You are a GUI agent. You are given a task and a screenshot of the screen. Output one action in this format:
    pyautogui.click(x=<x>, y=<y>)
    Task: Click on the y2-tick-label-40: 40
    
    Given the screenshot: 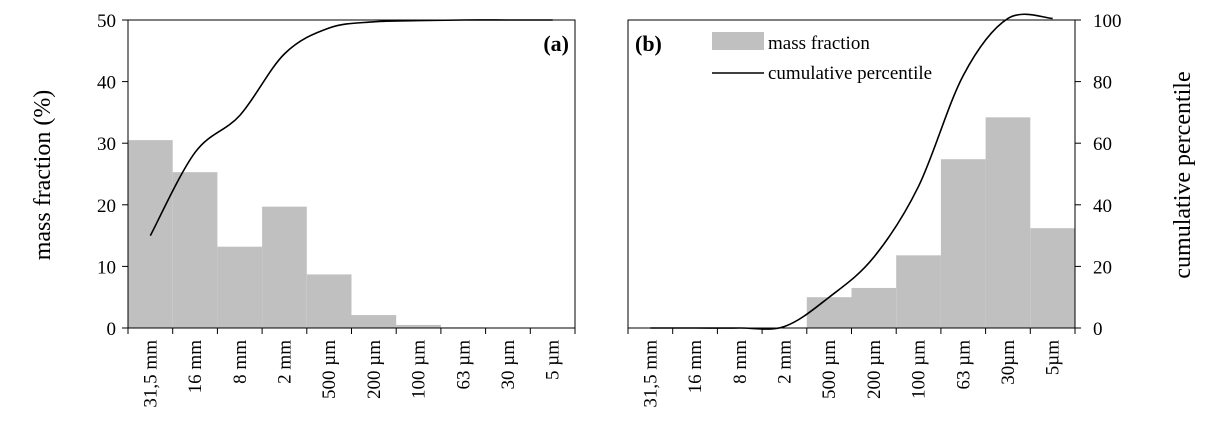 What is the action you would take?
    pyautogui.click(x=1102, y=206)
    